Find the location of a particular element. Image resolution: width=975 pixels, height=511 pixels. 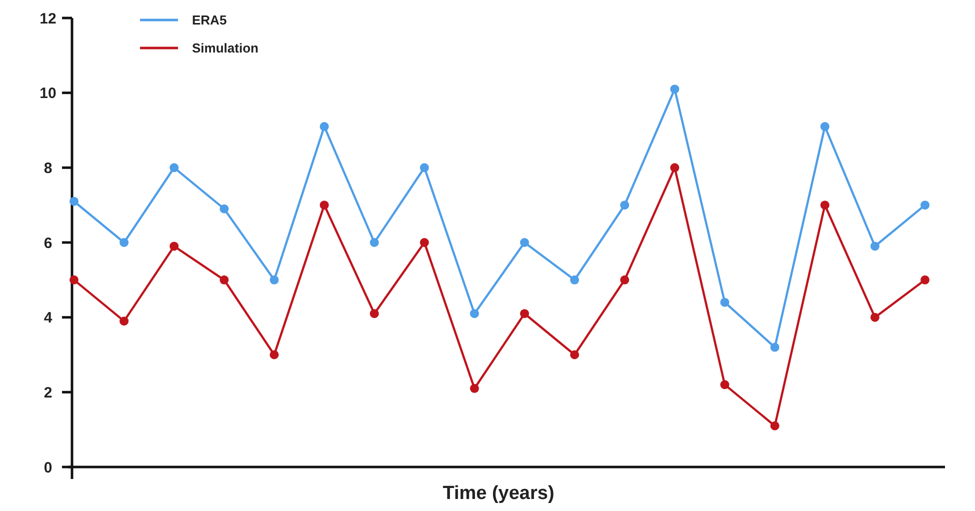

y-tick-label: 2 is located at coordinates (48, 393).